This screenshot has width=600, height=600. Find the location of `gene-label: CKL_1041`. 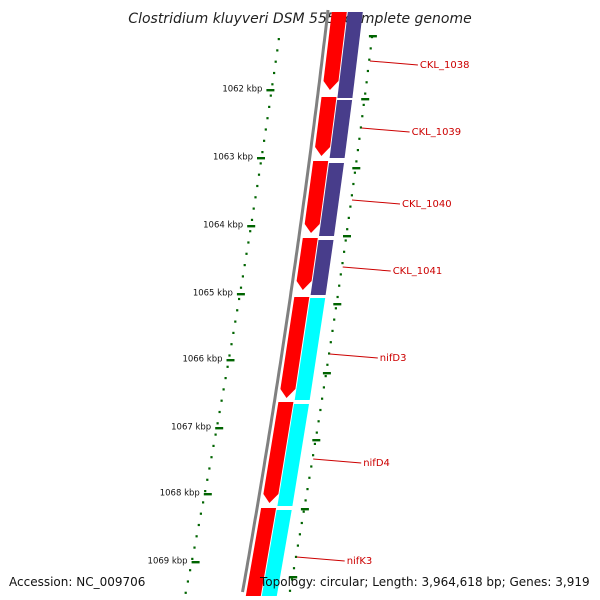

gene-label: CKL_1041 is located at coordinates (418, 271).